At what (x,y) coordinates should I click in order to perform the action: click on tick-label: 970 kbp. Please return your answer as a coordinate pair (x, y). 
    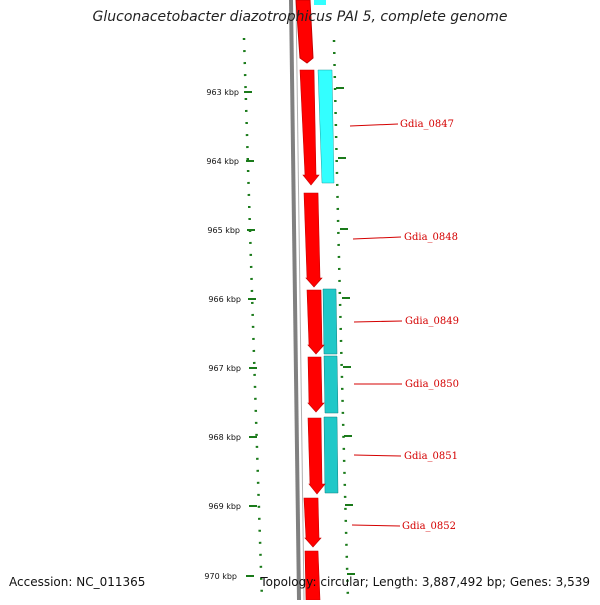
    Looking at the image, I should click on (220, 576).